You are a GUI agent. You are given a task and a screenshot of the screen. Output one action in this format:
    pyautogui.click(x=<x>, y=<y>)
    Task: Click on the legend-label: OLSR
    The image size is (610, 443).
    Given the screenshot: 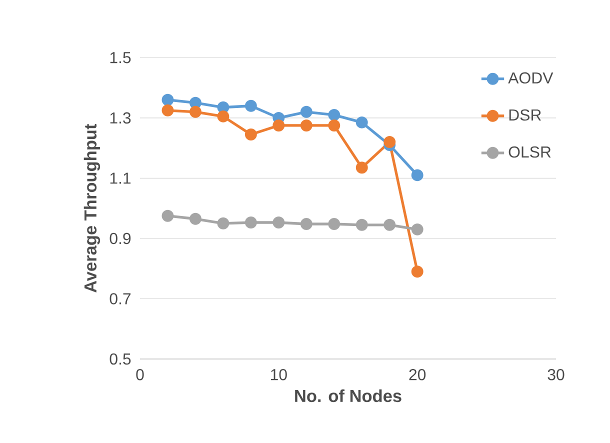 What is the action you would take?
    pyautogui.click(x=529, y=152)
    